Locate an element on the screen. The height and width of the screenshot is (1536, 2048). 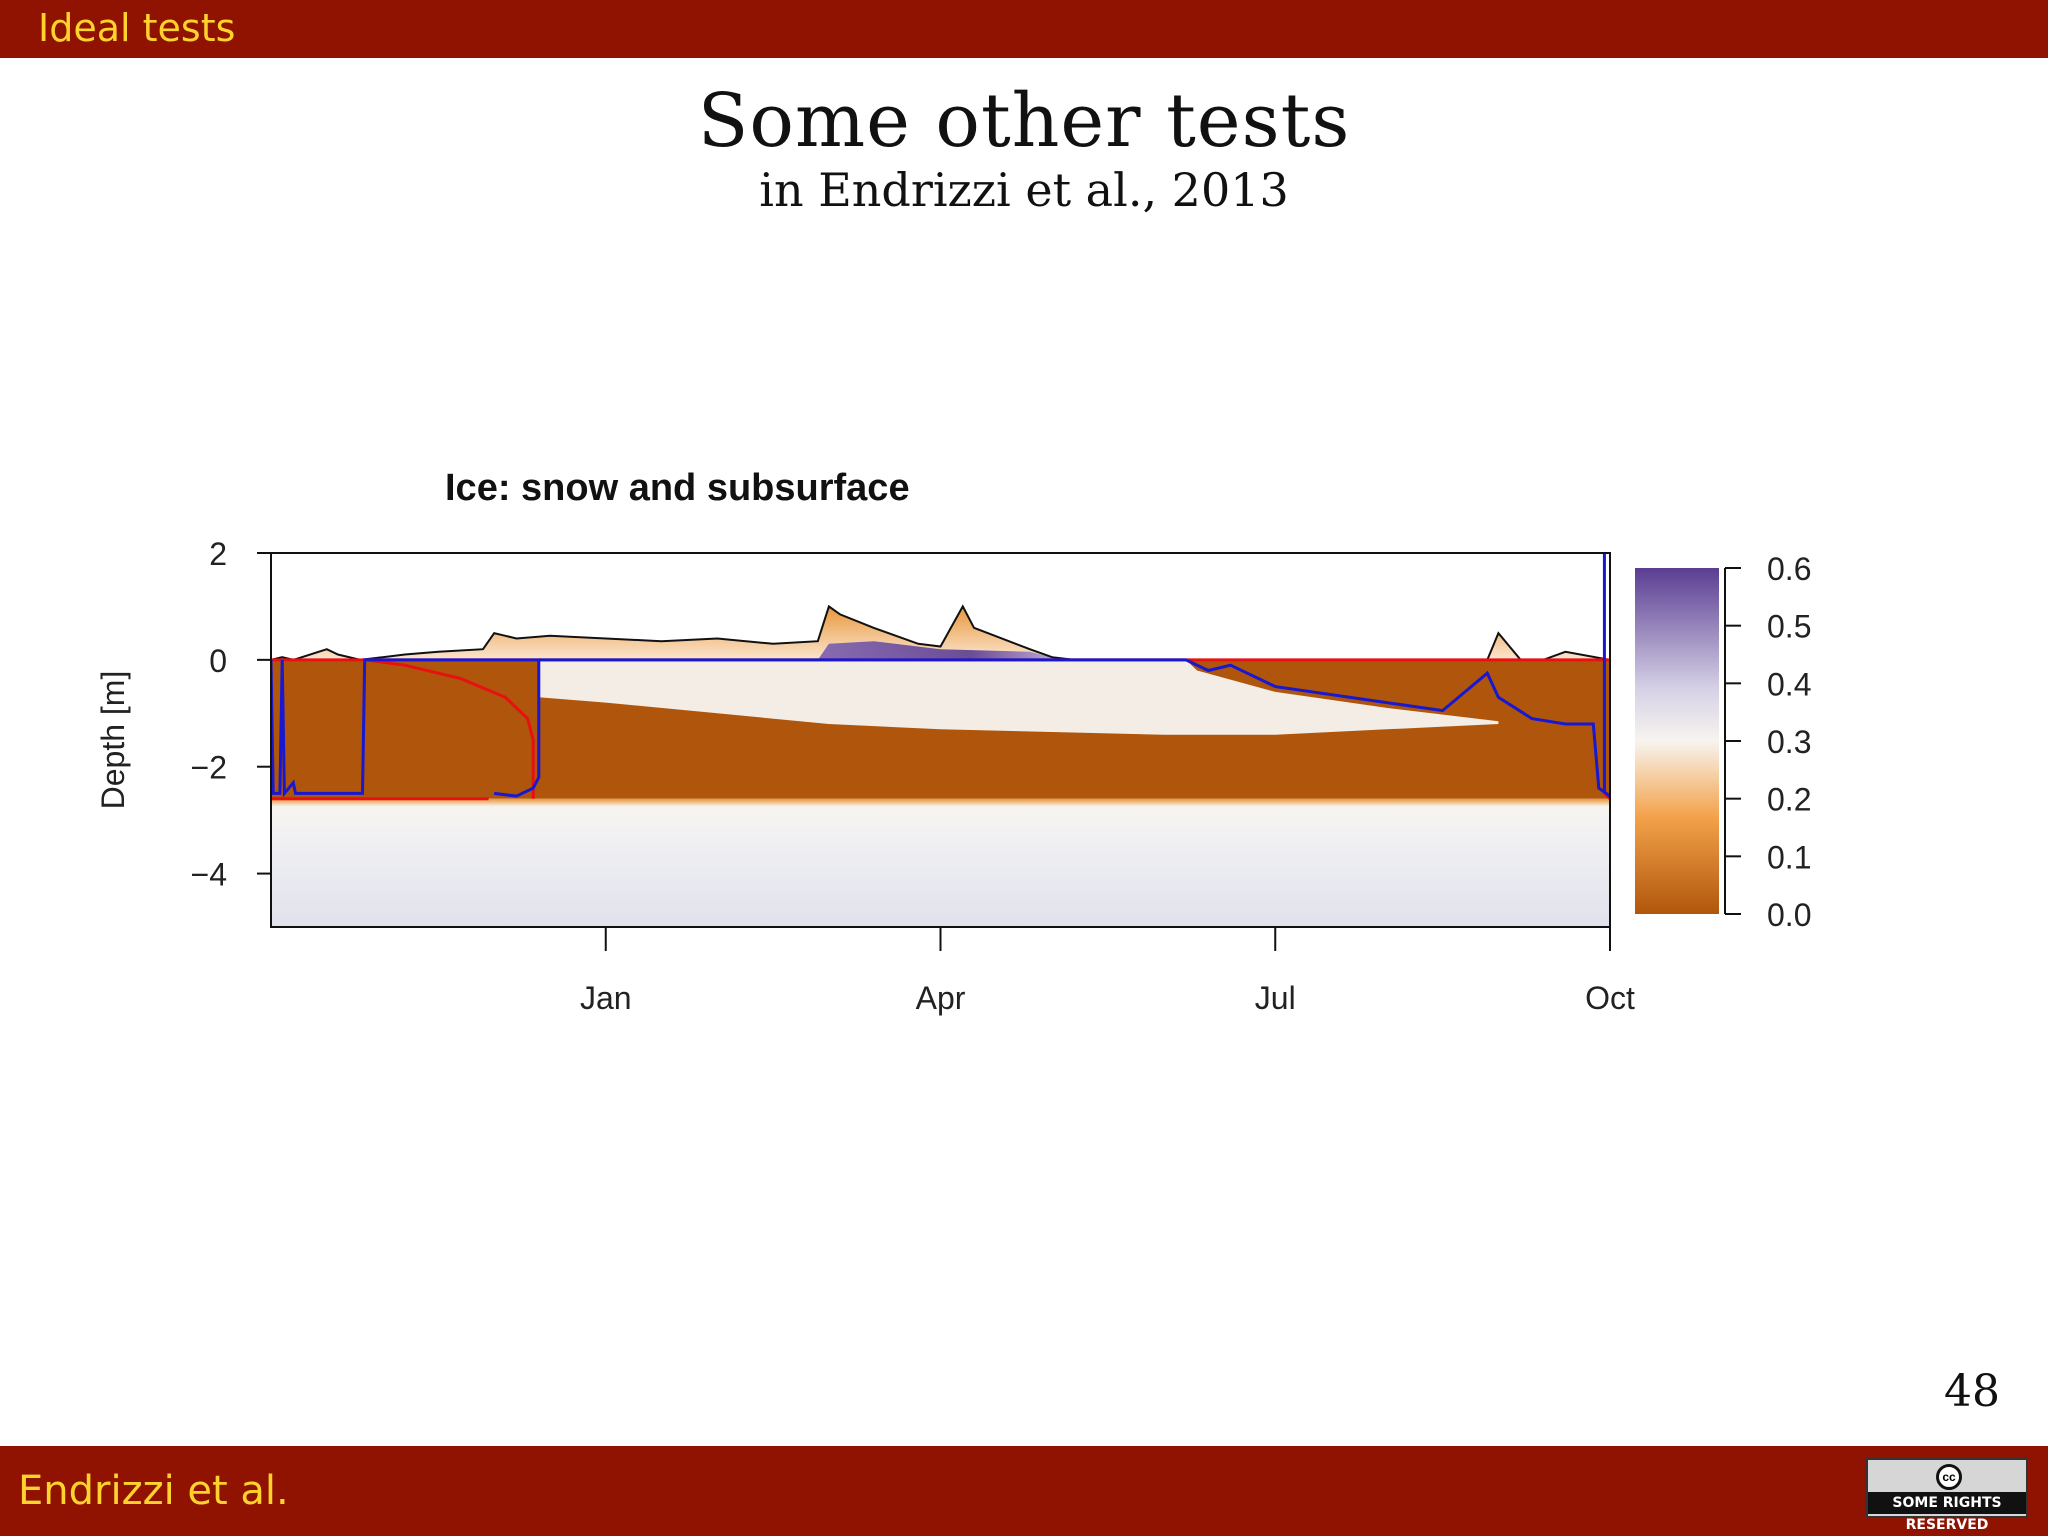
colorbar-tick-label: 0.1 is located at coordinates (1789, 857).